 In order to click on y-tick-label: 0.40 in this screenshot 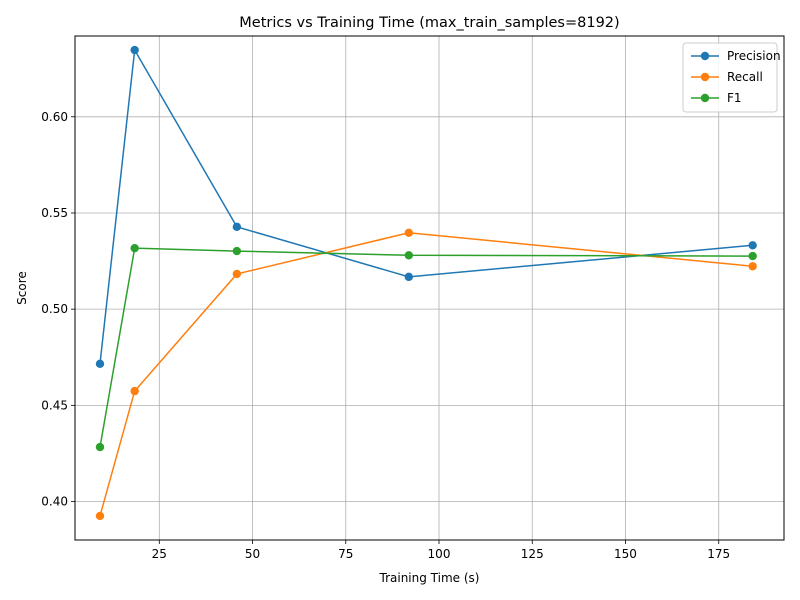, I will do `click(54, 502)`.